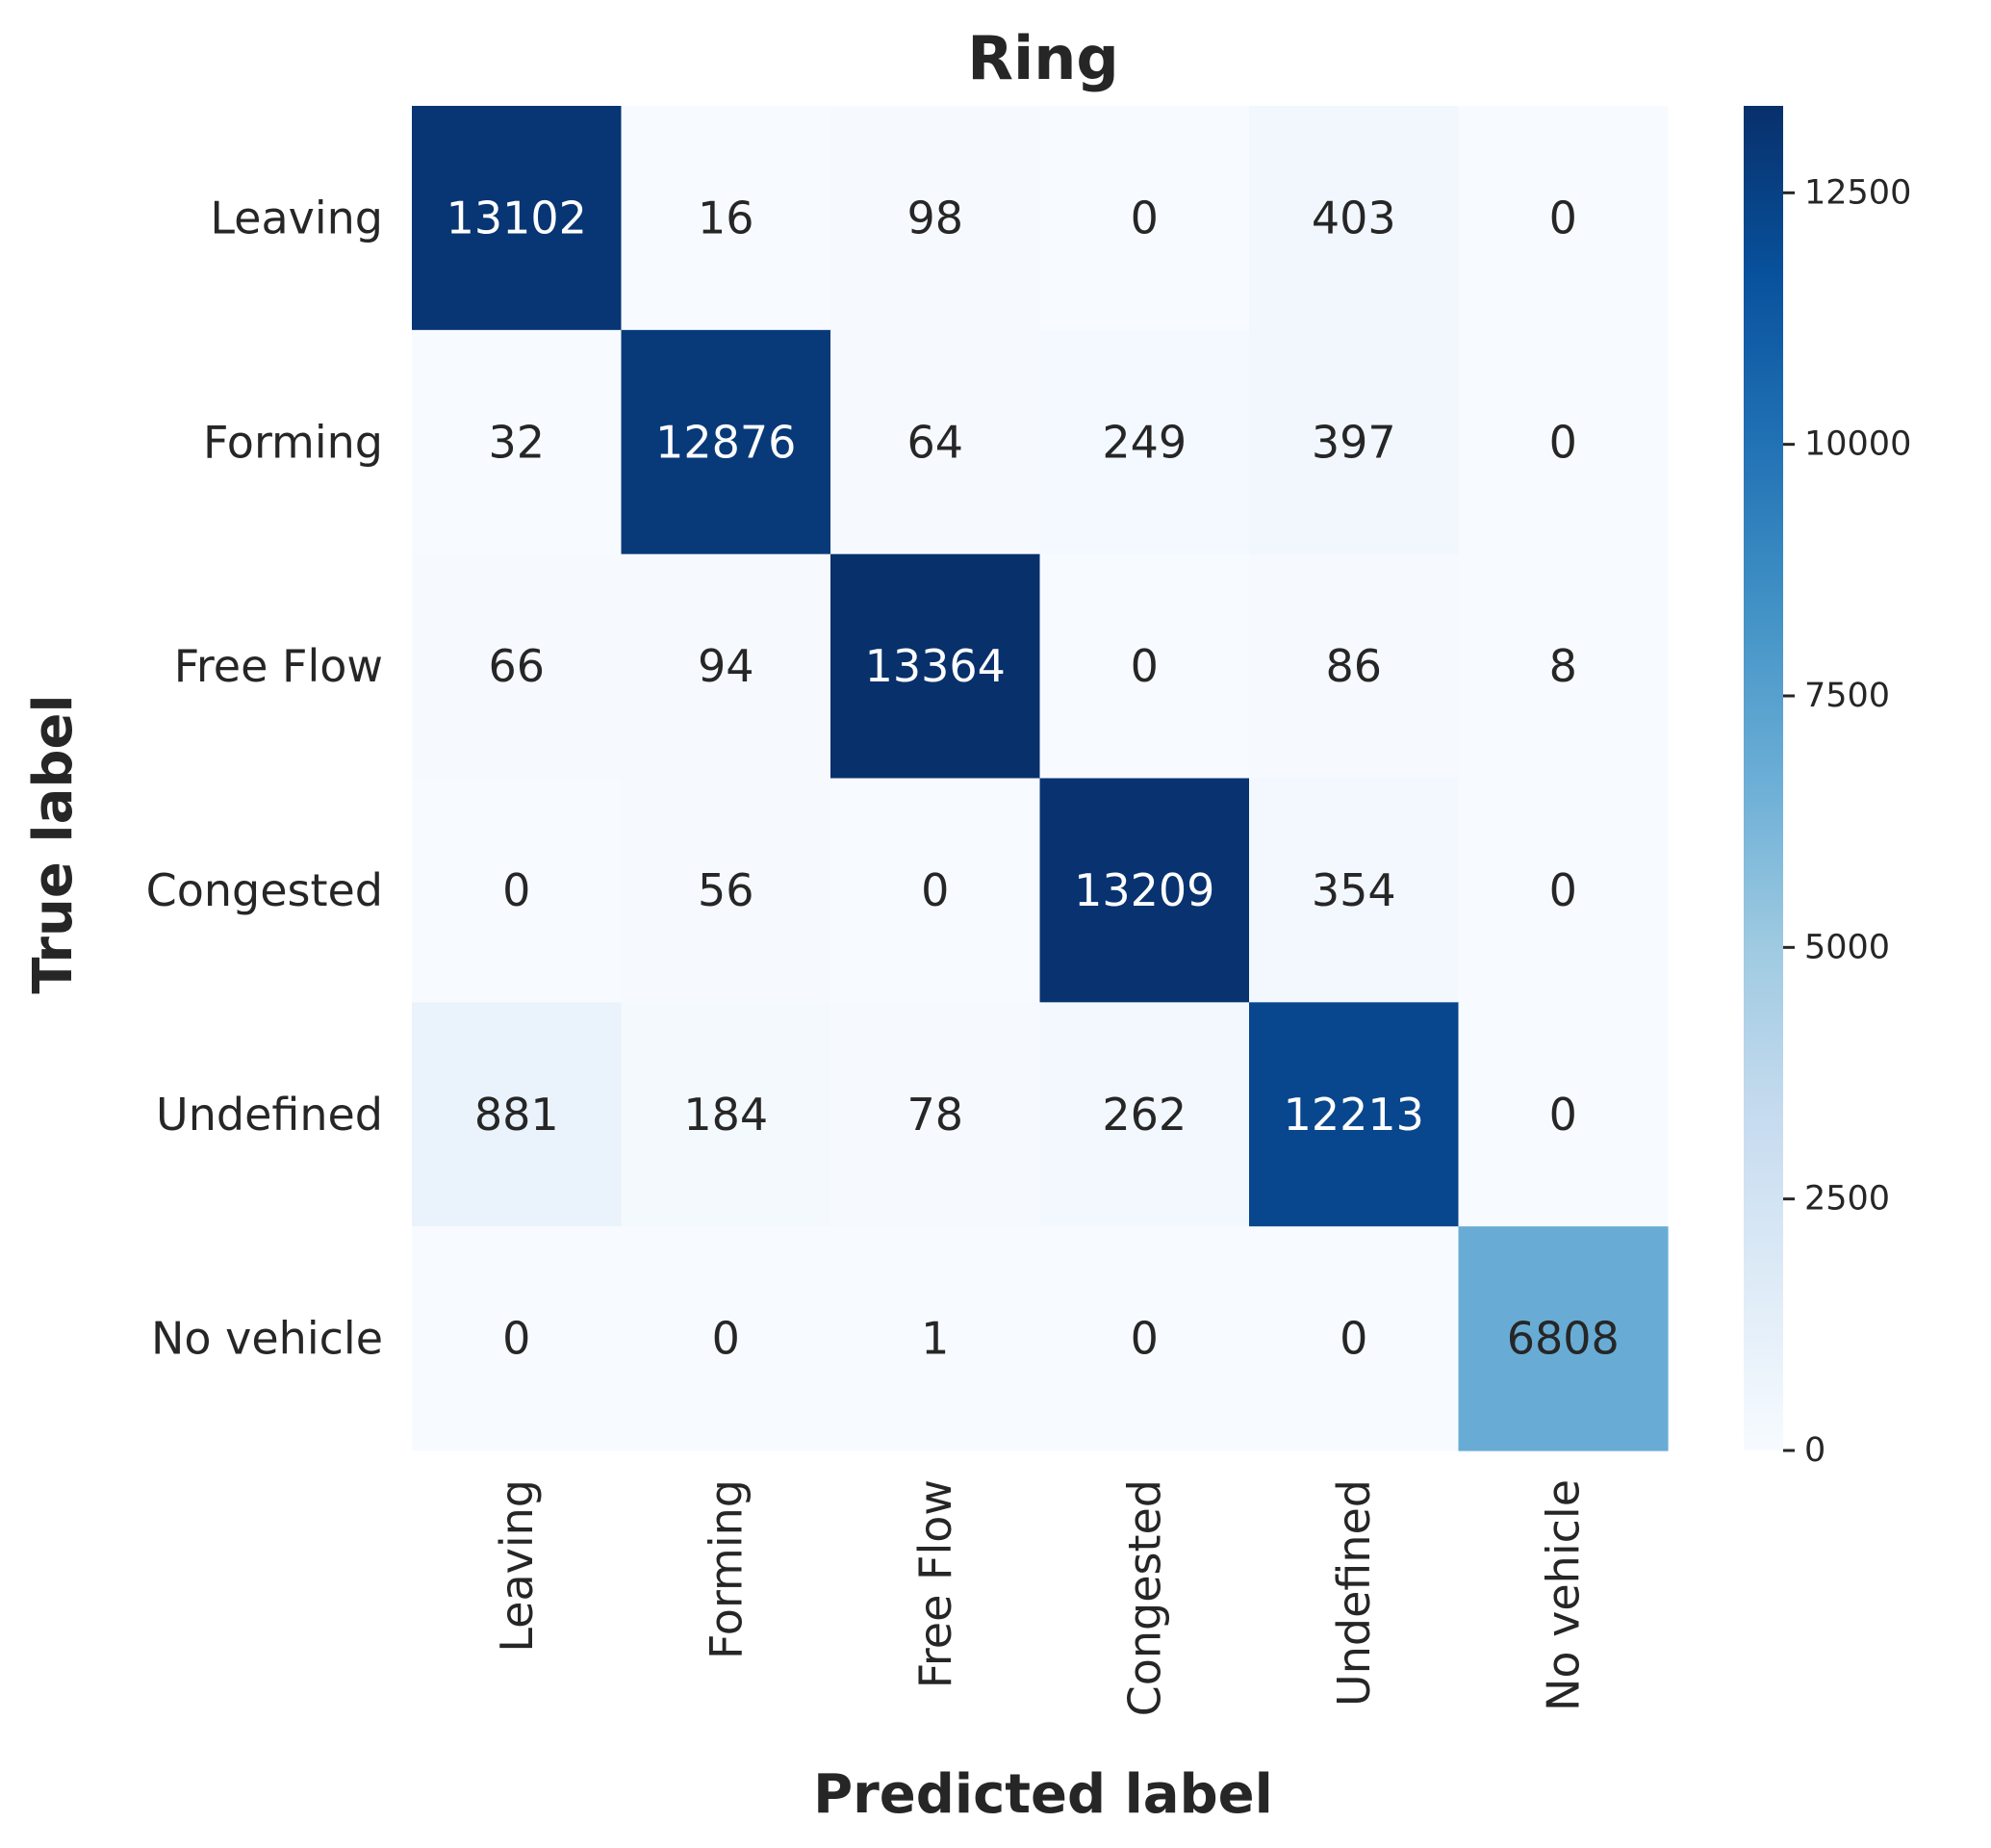 Image resolution: width=1991 pixels, height=1848 pixels. I want to click on cell-value-label: 13102, so click(517, 218).